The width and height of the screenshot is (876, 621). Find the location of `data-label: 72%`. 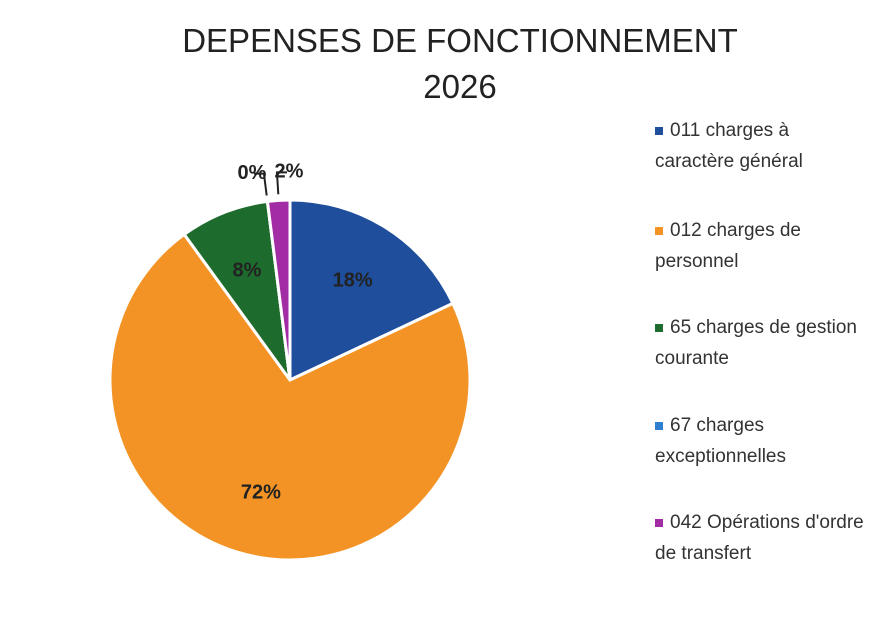

data-label: 72% is located at coordinates (261, 493).